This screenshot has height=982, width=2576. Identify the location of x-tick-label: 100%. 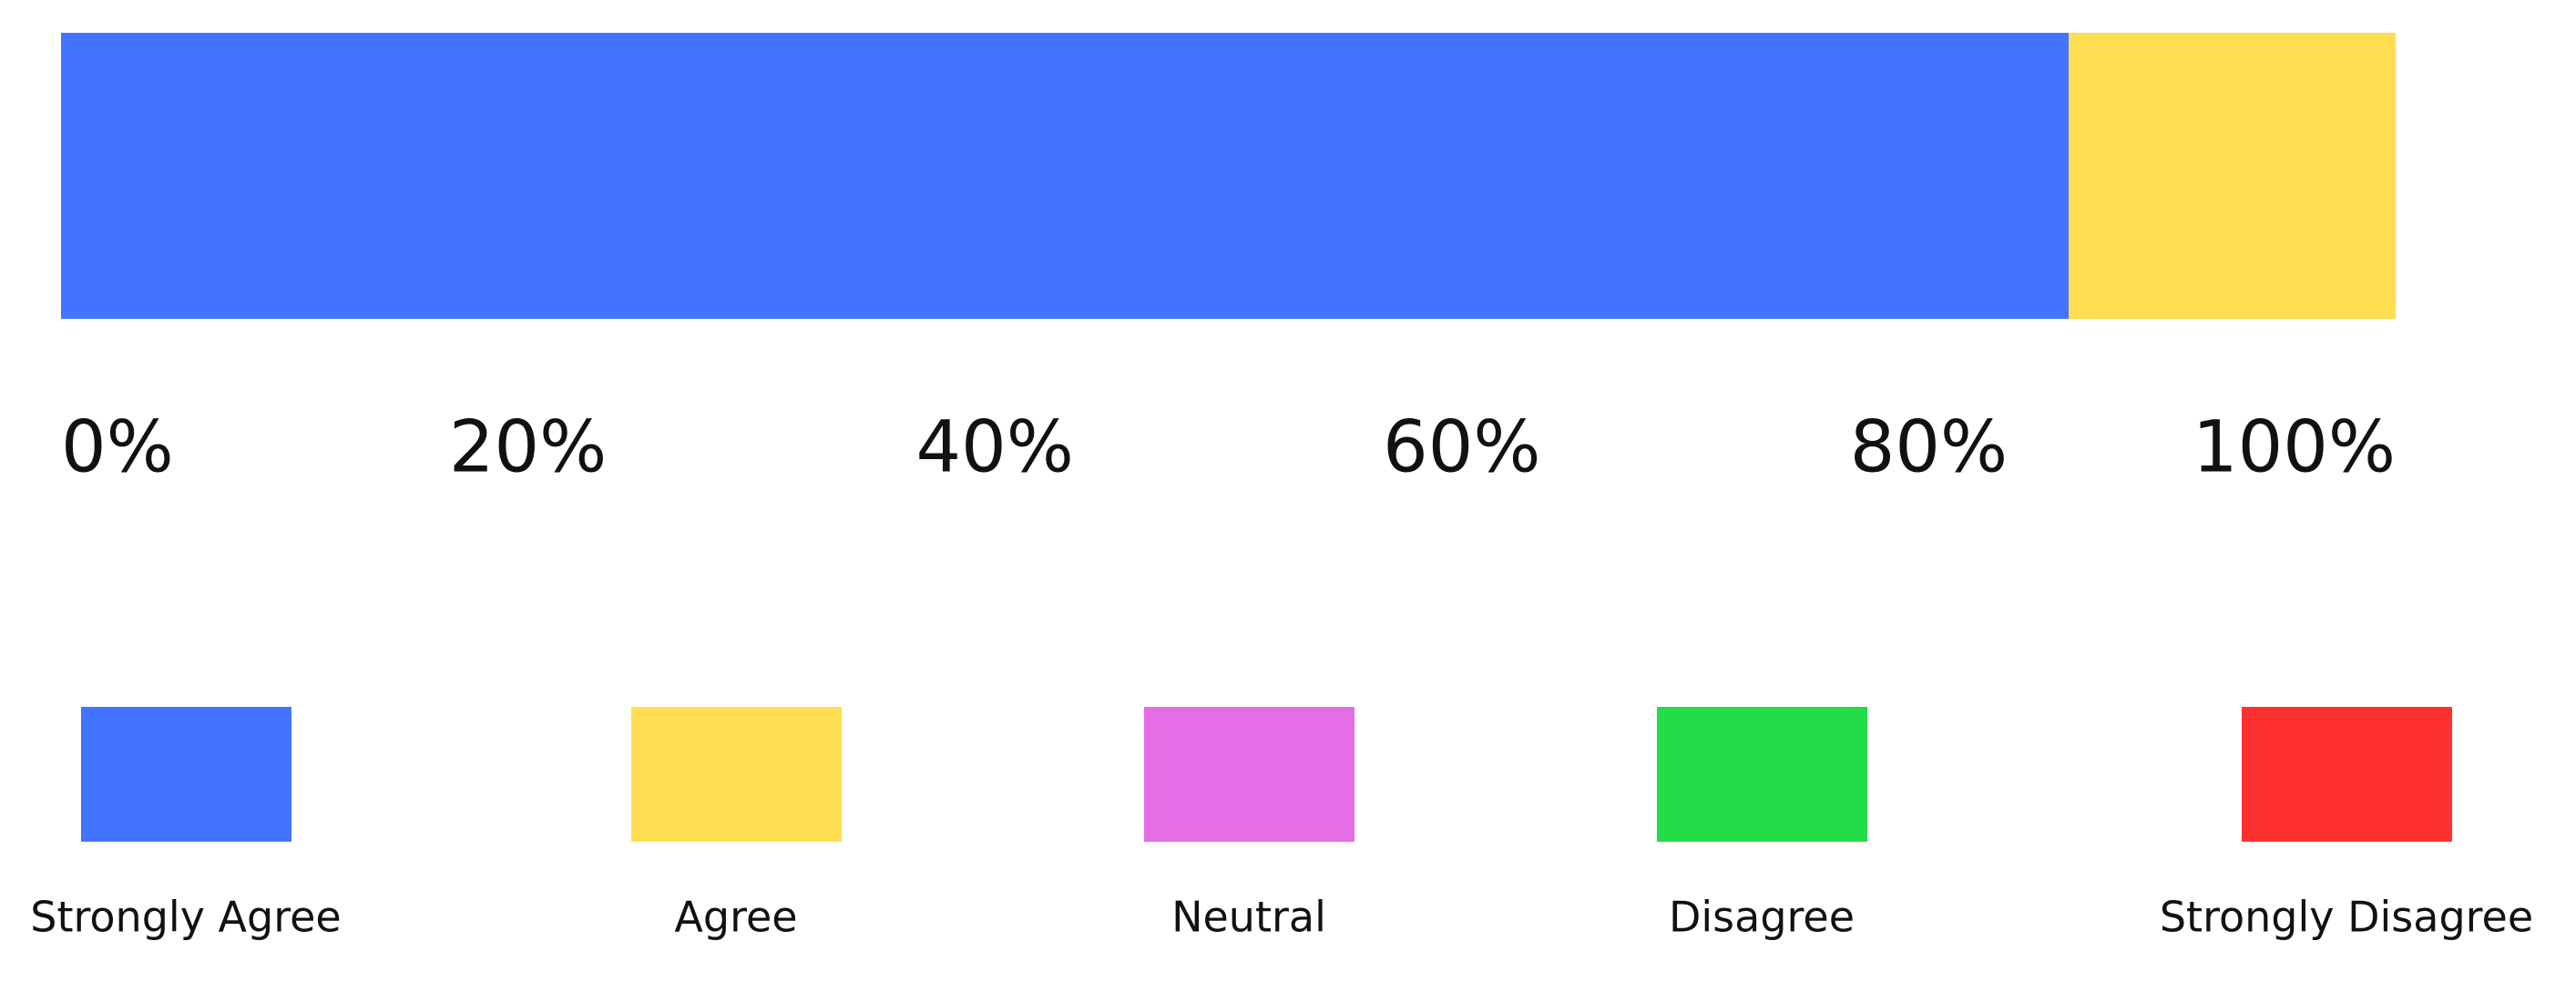
(2294, 447).